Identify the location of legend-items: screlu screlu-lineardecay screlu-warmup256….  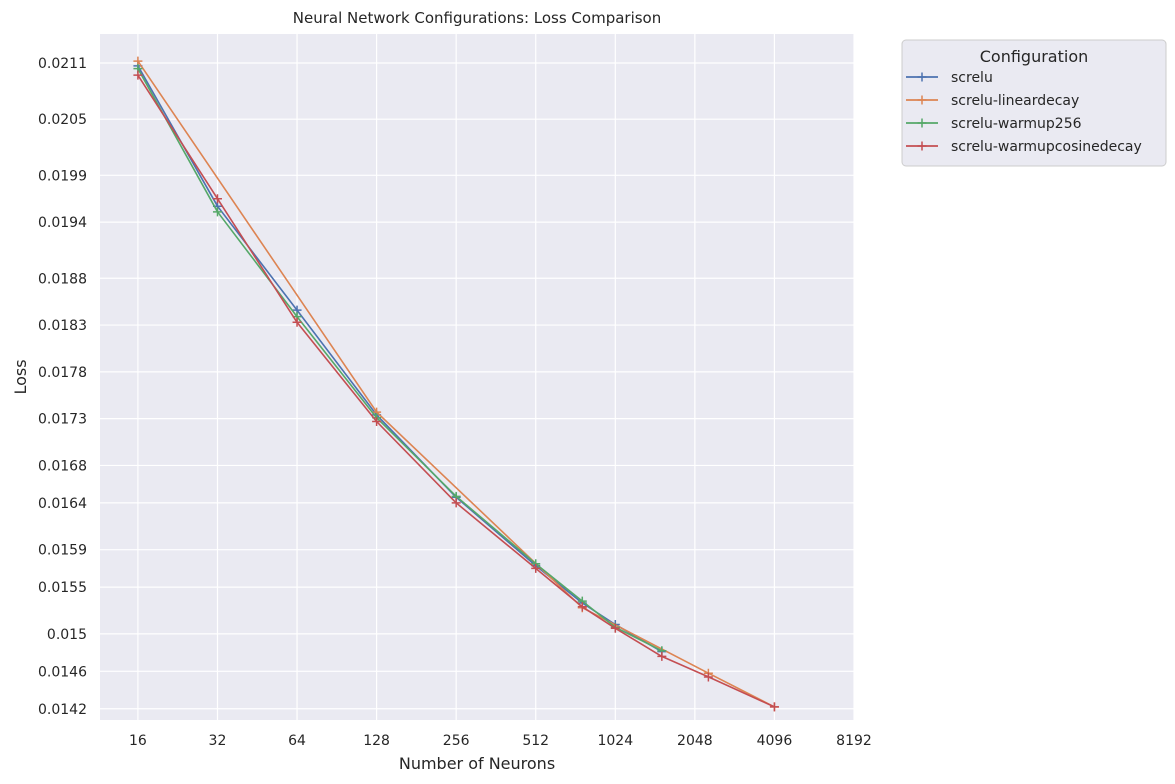
(1024, 112).